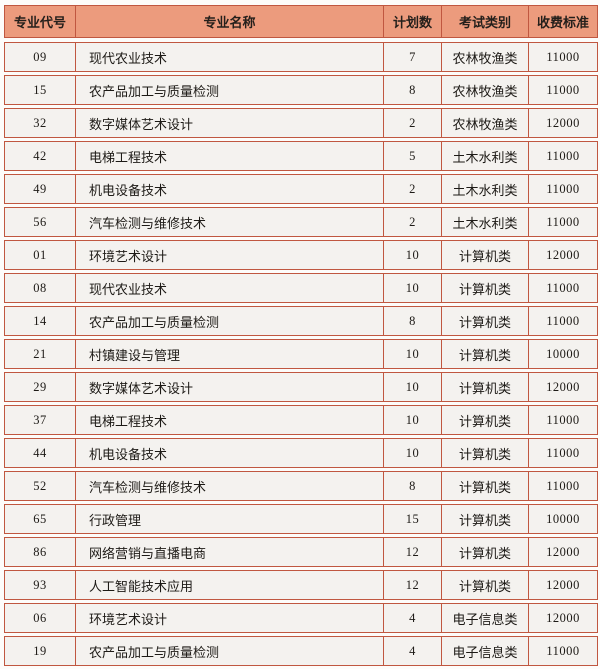  I want to click on table-row: 93 人工智能技术应用 12 计算机类 12000, so click(301, 585).